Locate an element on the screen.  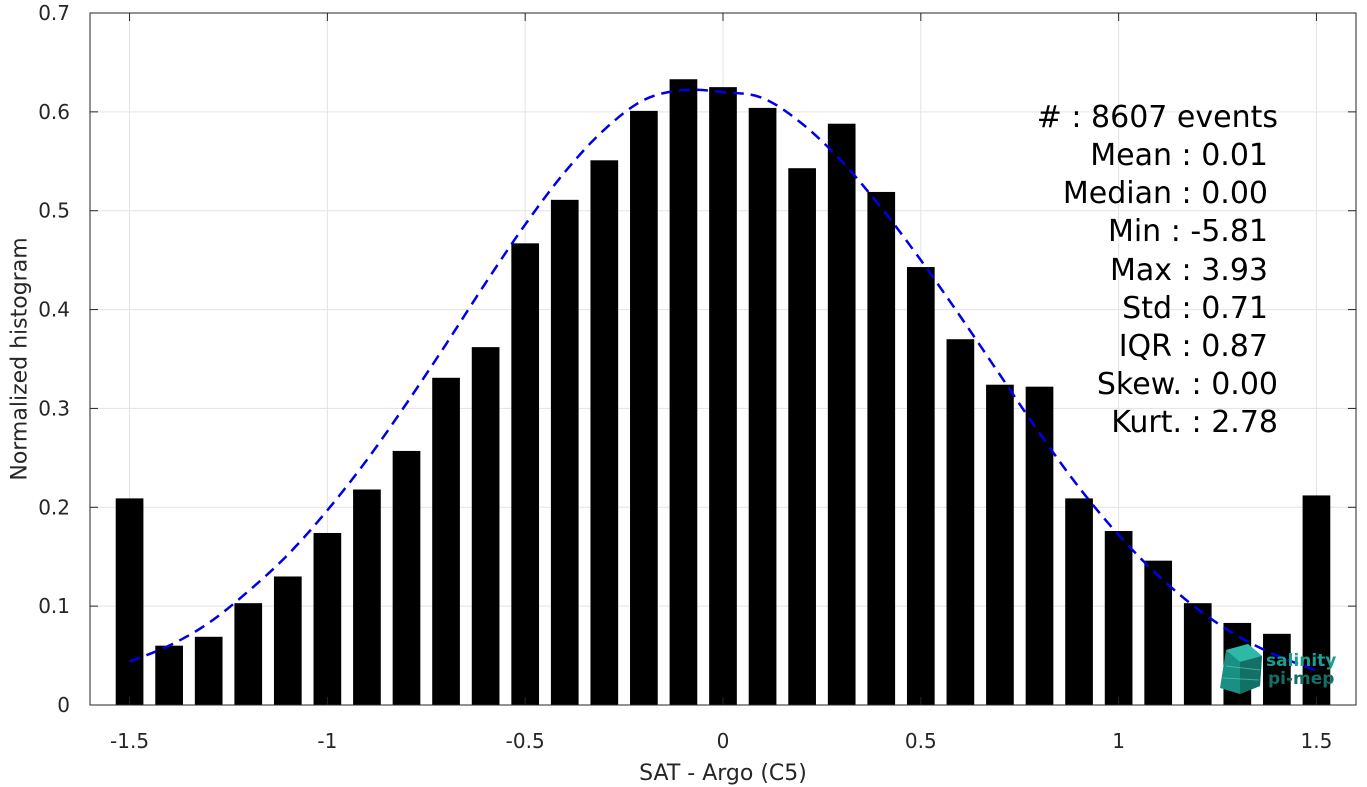
y-tick-label: 0.7 is located at coordinates (54, 13).